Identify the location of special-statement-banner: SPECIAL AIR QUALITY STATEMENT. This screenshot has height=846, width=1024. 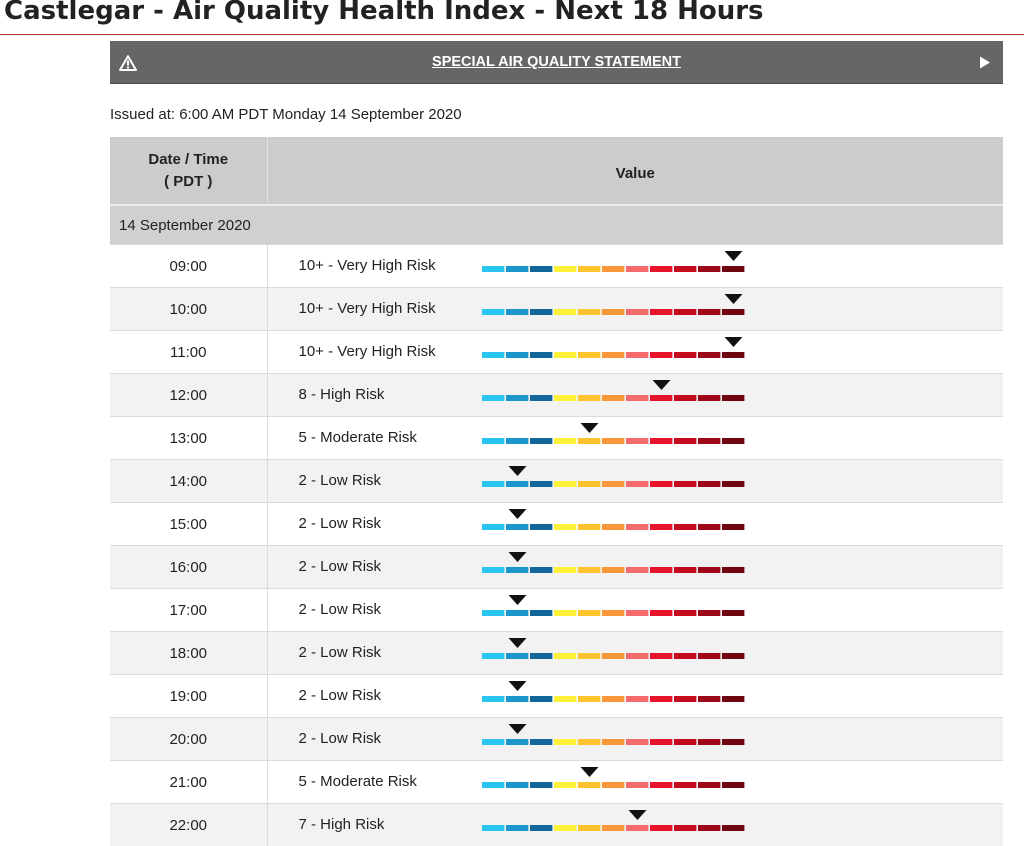
(556, 62).